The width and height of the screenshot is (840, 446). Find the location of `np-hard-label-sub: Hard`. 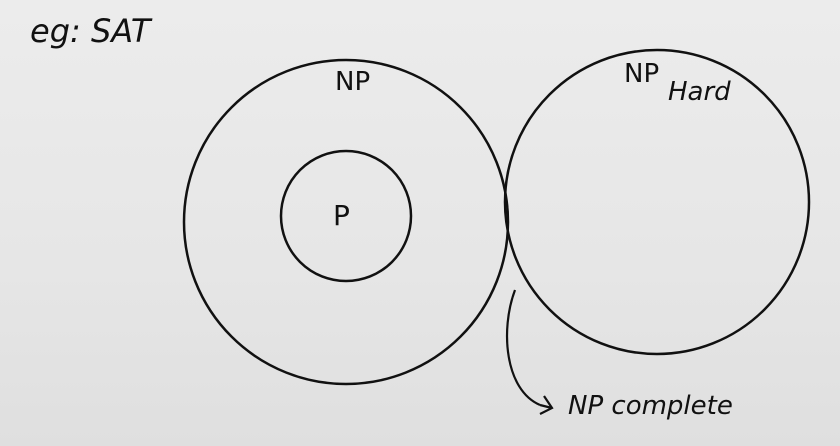

np-hard-label-sub: Hard is located at coordinates (699, 92).